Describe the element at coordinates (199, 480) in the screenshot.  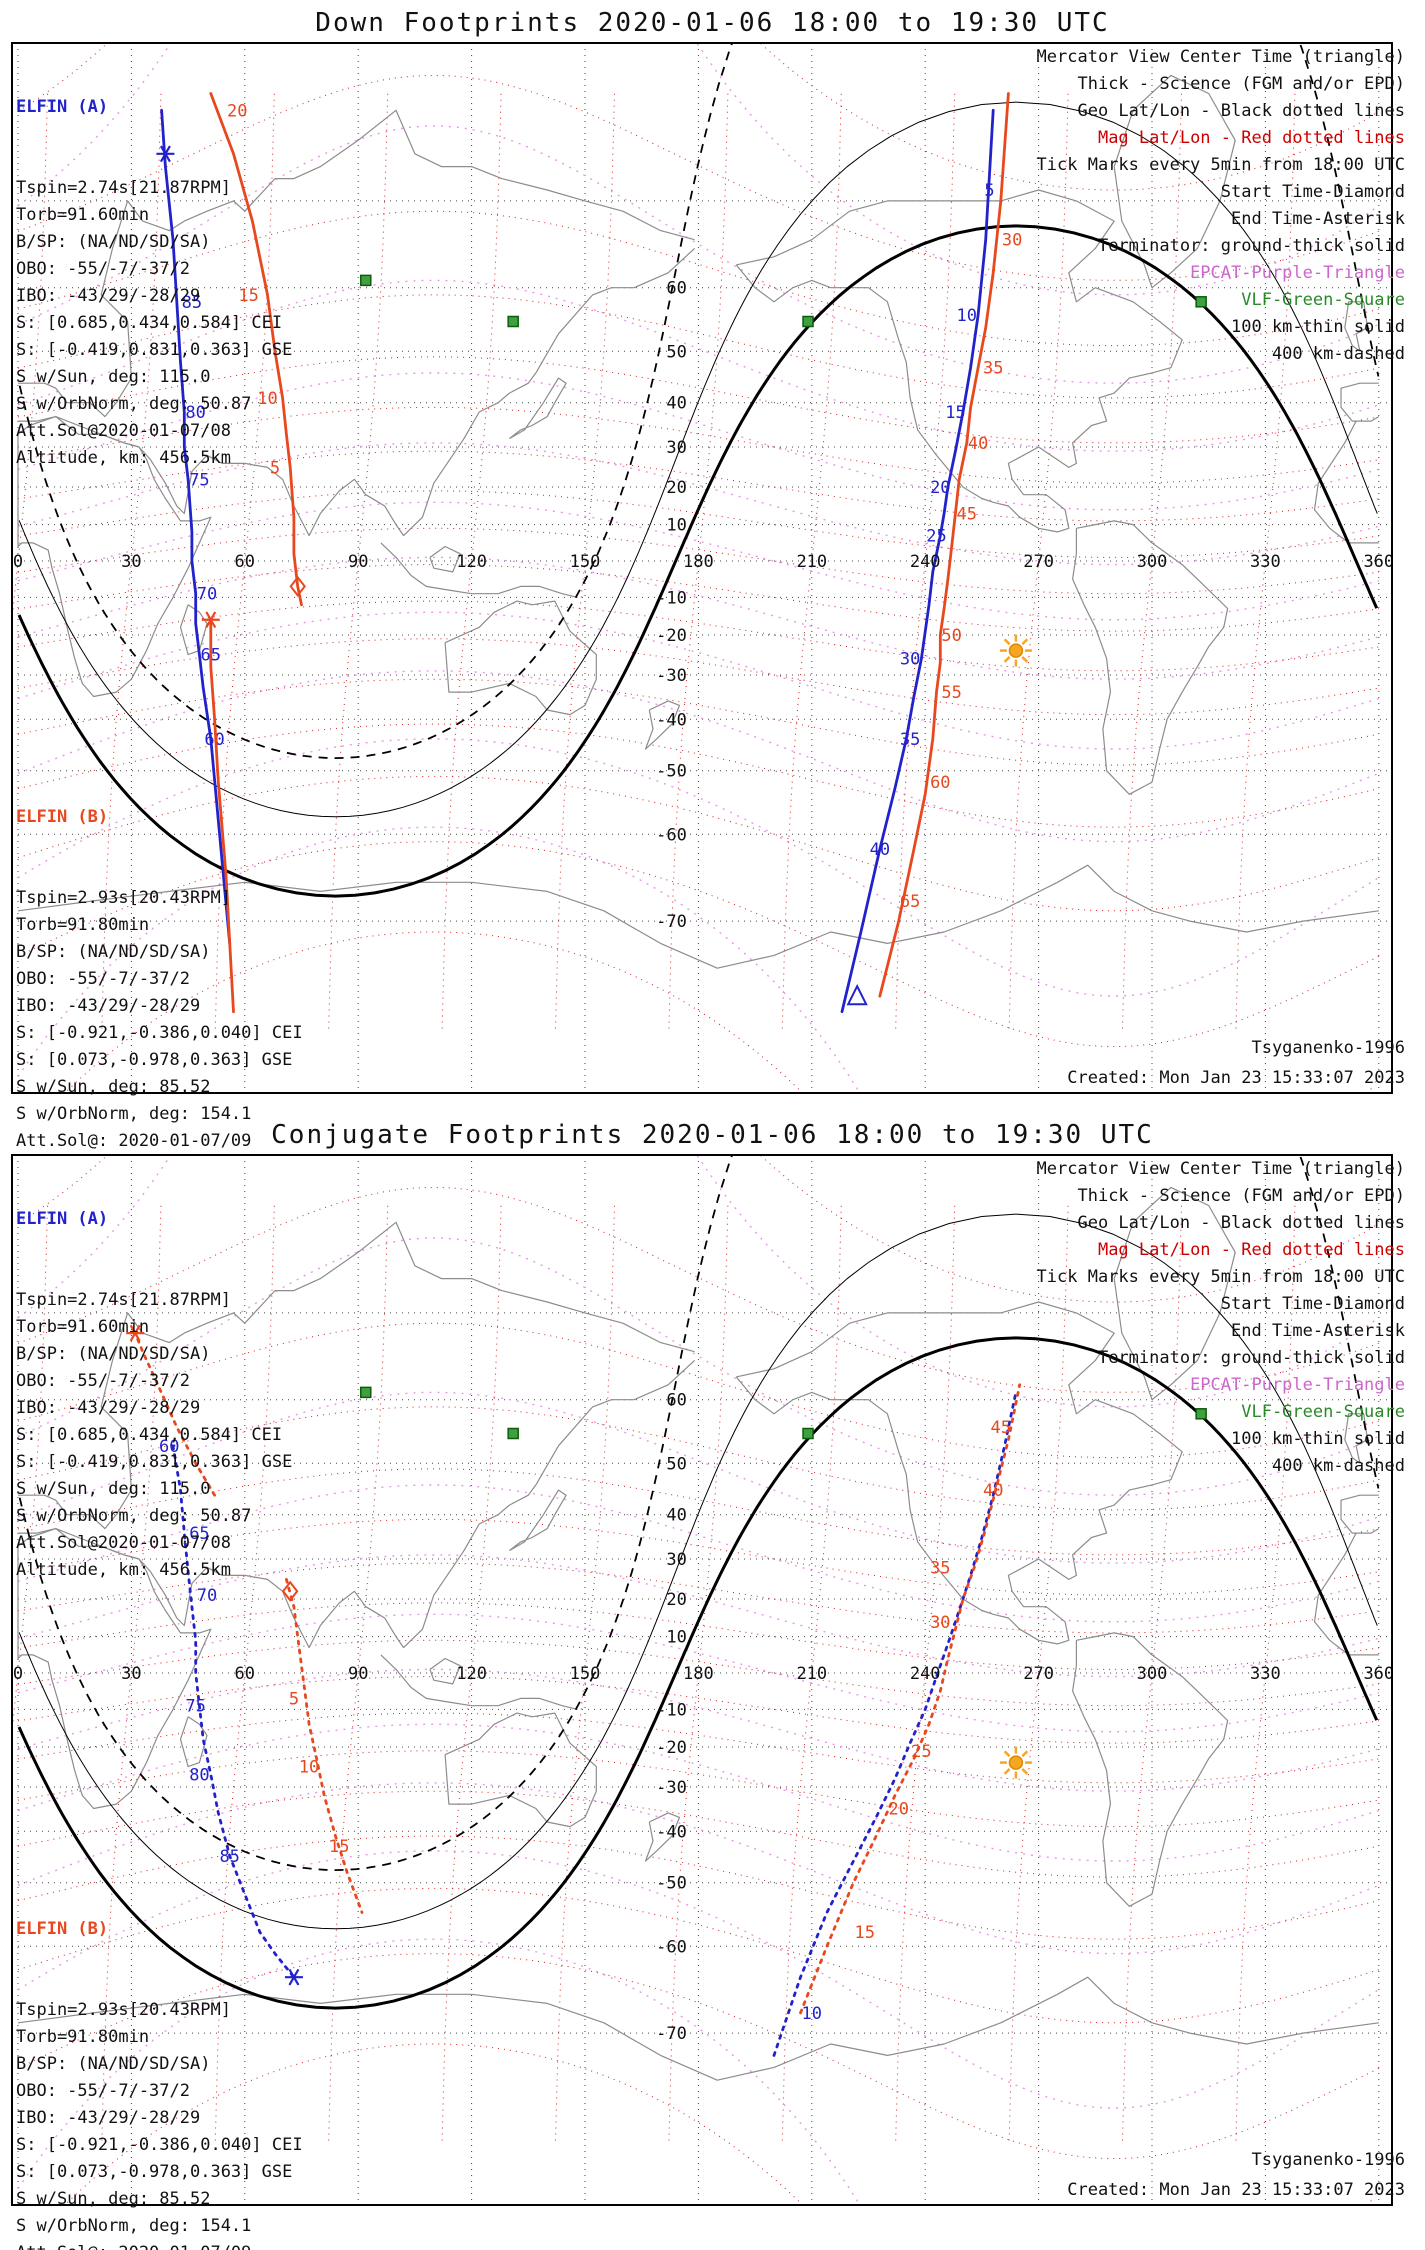
I see `tick-minute-label: 75` at that location.